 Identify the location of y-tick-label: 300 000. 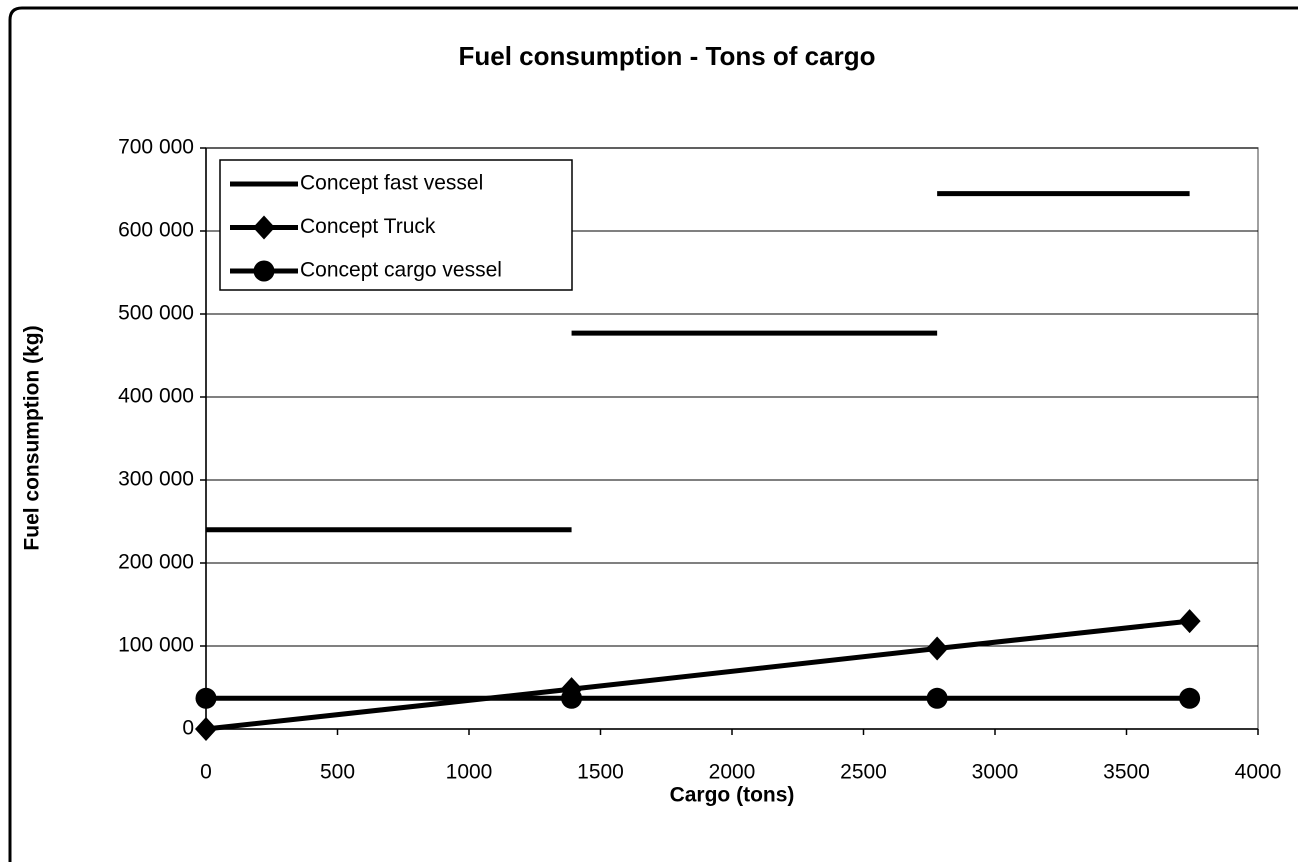
(156, 479).